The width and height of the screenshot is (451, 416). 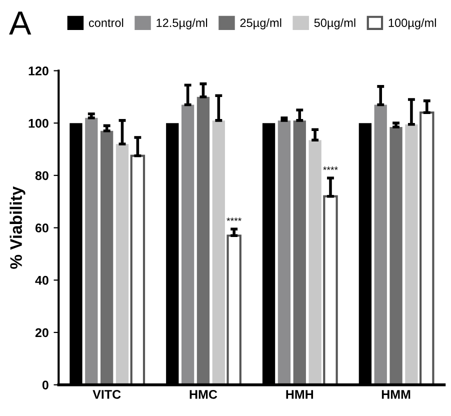 I want to click on y-tick-label: 20, so click(x=41, y=333).